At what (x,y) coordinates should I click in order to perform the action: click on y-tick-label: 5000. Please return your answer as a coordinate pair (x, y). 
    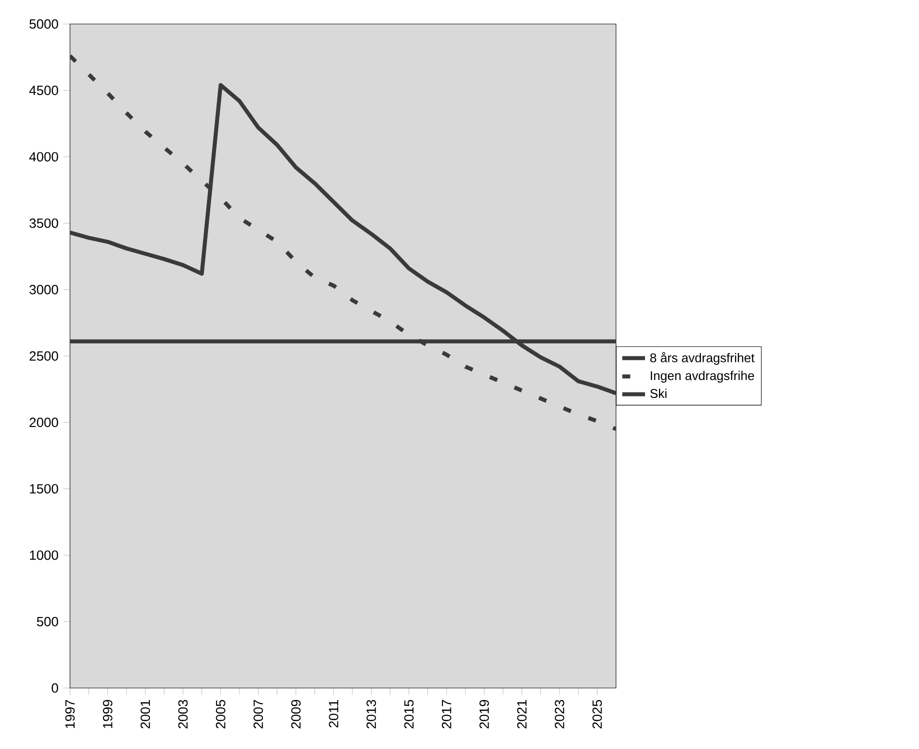
    Looking at the image, I should click on (44, 24).